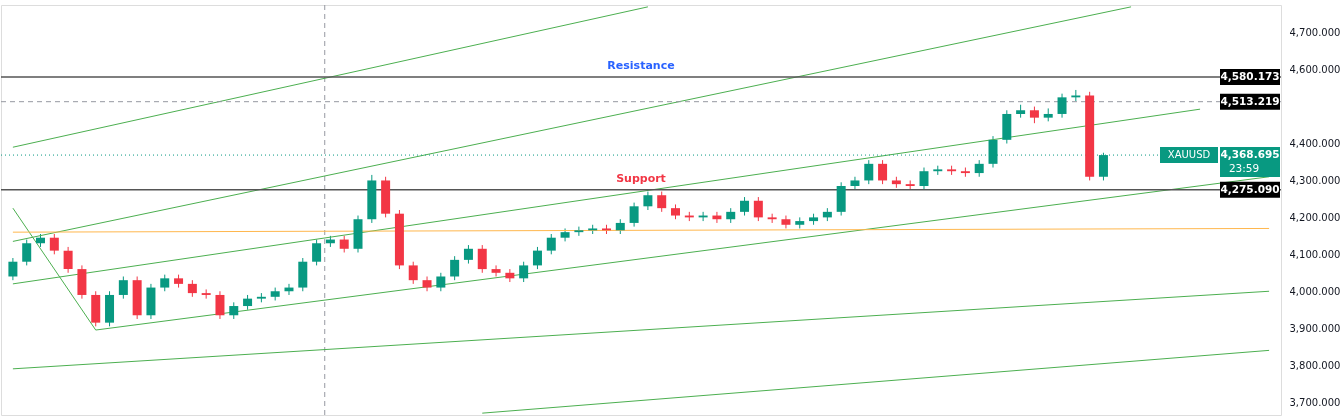  I want to click on y-tick-label: 4,200.000, so click(1315, 217).